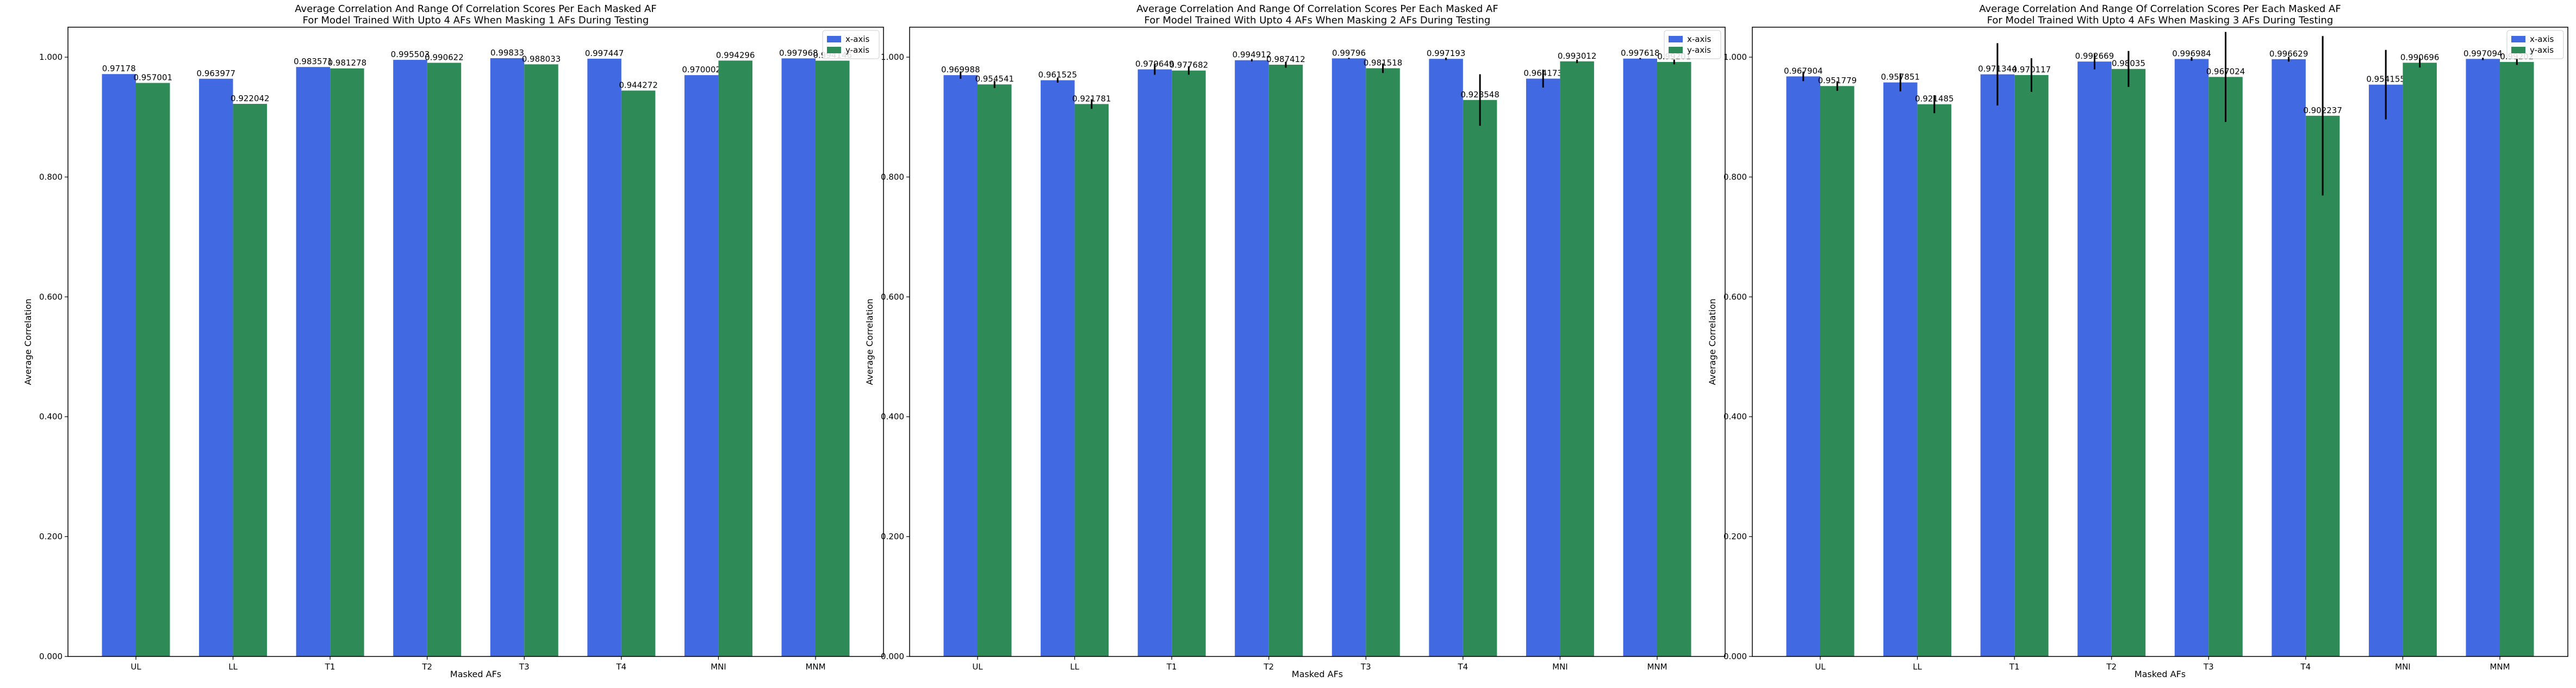  Describe the element at coordinates (1446, 53) in the screenshot. I see `data-label-x-axis-T4: 0.997193` at that location.